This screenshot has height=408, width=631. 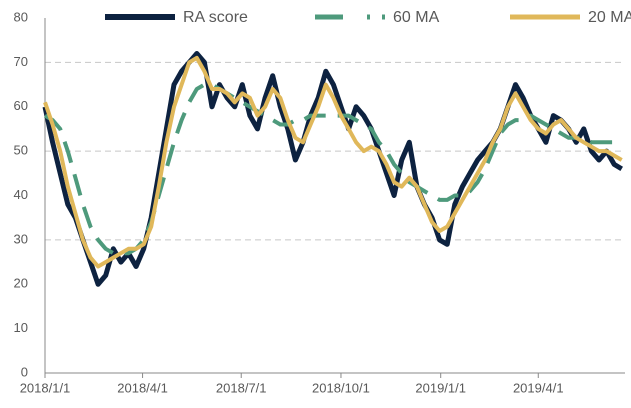 What do you see at coordinates (341, 387) in the screenshot?
I see `x-tick-label: 2018/10/1` at bounding box center [341, 387].